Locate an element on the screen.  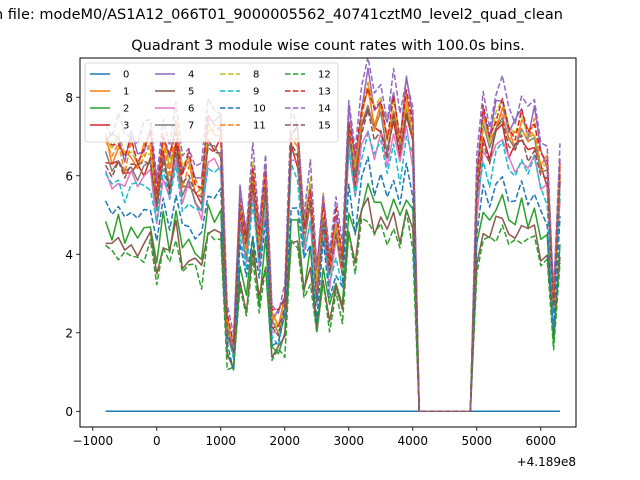
x-tick-label: 1000 is located at coordinates (221, 441).